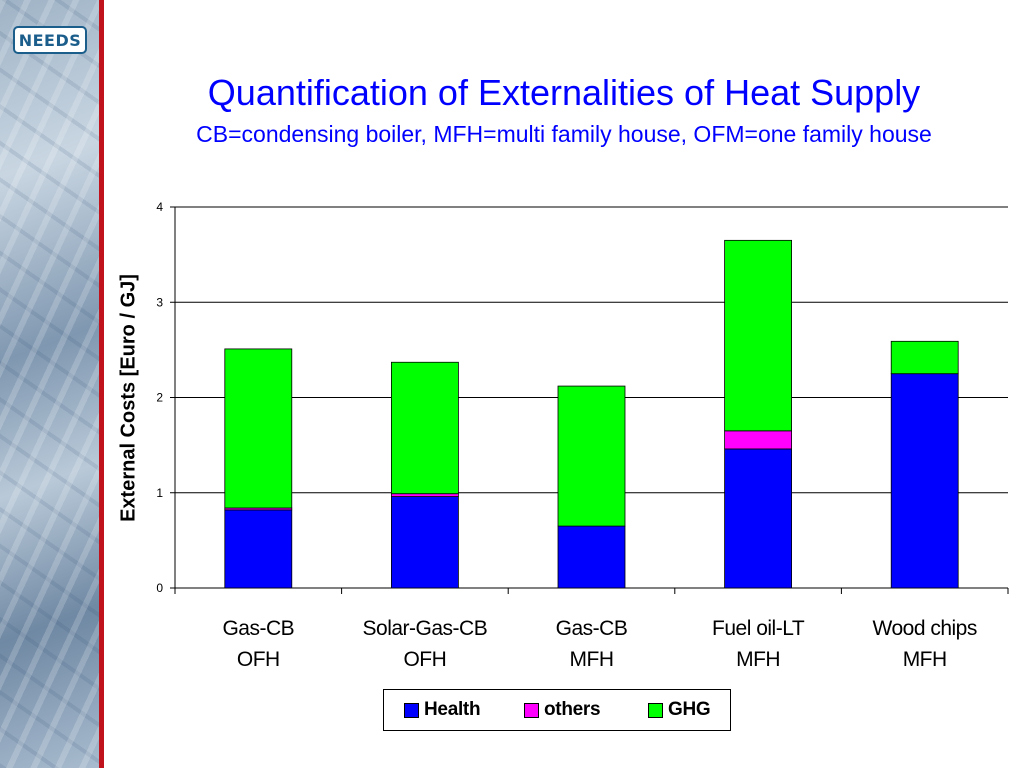 Image resolution: width=1024 pixels, height=768 pixels. Describe the element at coordinates (452, 709) in the screenshot. I see `legend-label: Health` at that location.